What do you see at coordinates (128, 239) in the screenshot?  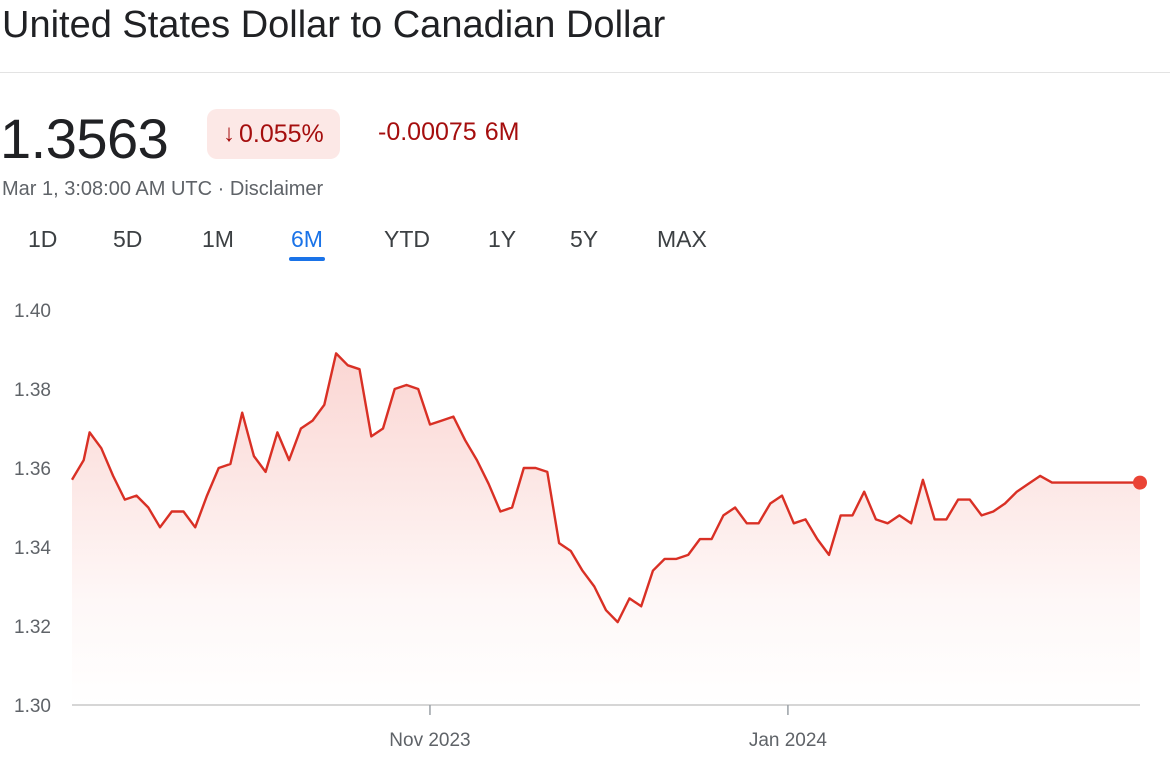 I see `tab-5d: 5D` at bounding box center [128, 239].